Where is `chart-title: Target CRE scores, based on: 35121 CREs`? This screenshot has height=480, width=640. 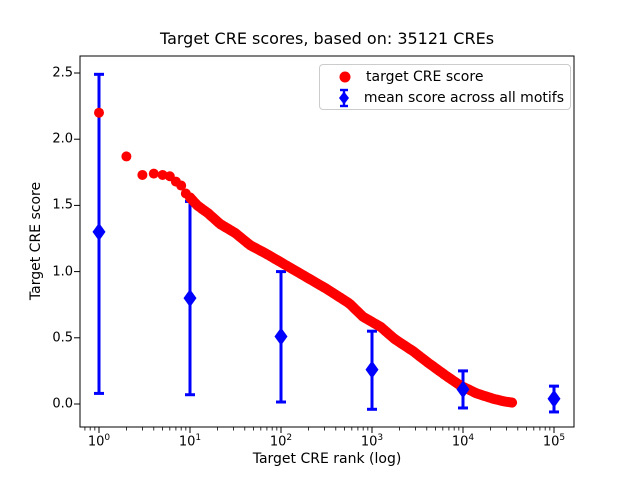 chart-title: Target CRE scores, based on: 35121 CREs is located at coordinates (327, 38).